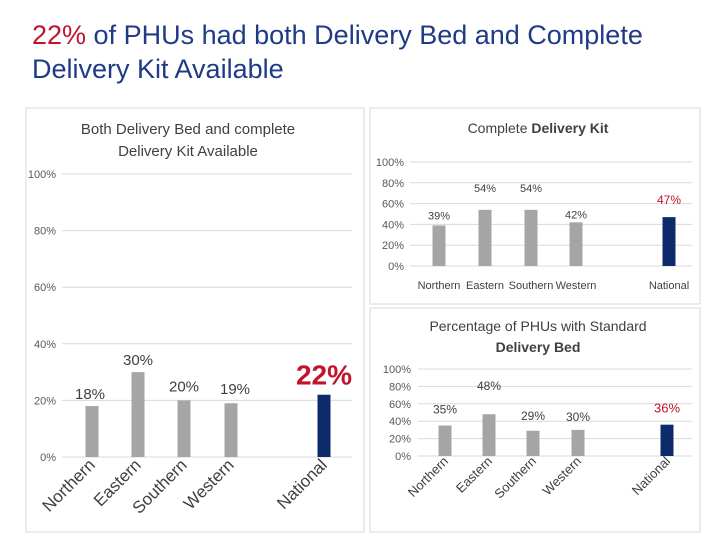  Describe the element at coordinates (667, 440) in the screenshot. I see `bottom-right-bar-national` at that location.